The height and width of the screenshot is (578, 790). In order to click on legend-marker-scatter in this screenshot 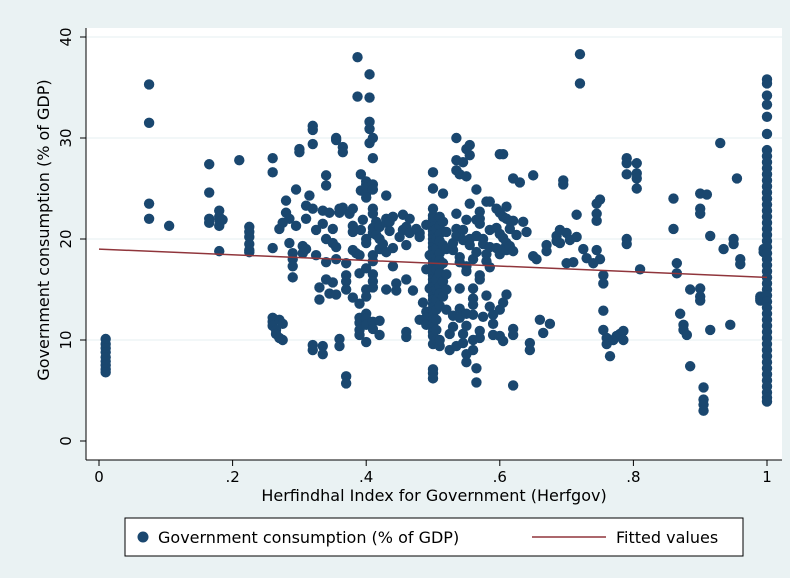, I will do `click(143, 537)`.